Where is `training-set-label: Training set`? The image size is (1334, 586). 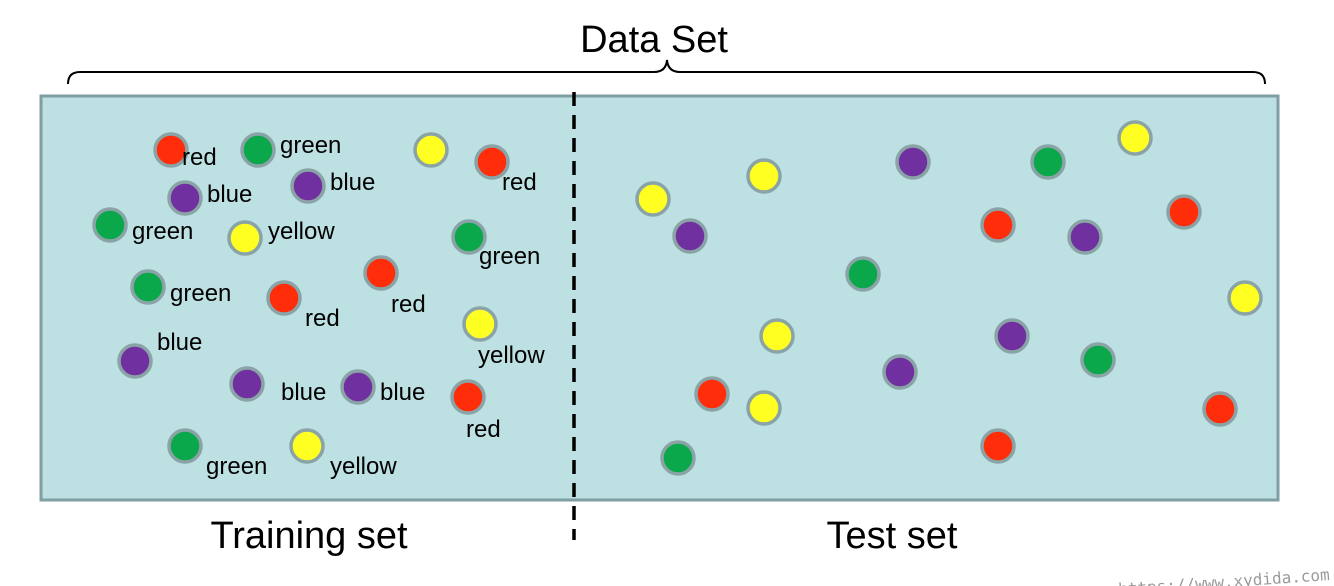 training-set-label: Training set is located at coordinates (309, 536).